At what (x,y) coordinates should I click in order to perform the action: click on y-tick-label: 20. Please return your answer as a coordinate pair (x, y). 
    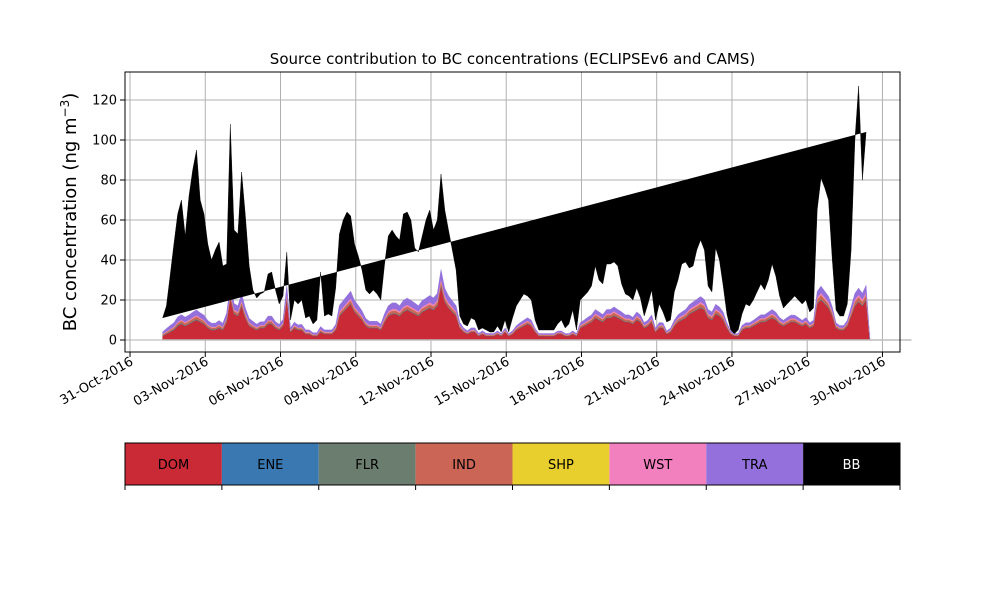
    Looking at the image, I should click on (108, 301).